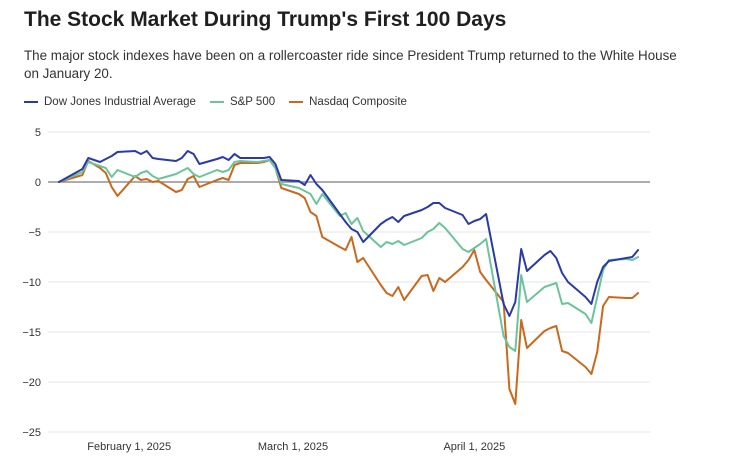  Describe the element at coordinates (31, 283) in the screenshot. I see `y-tick-label: −10` at that location.